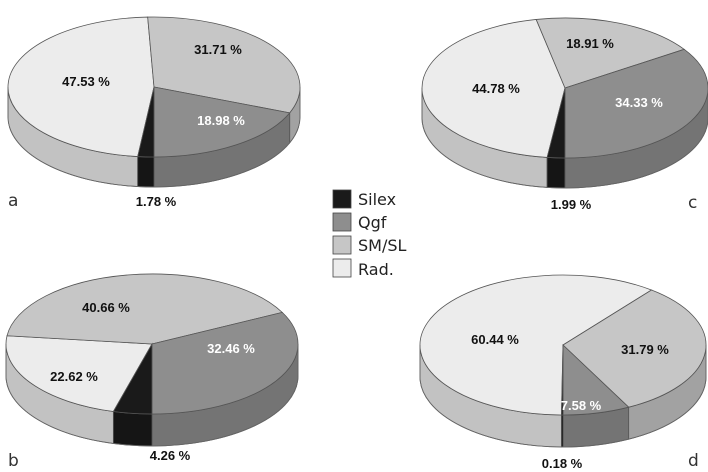 The width and height of the screenshot is (708, 472). Describe the element at coordinates (645, 349) in the screenshot. I see `data-label-smsl: 31.79 %` at that location.